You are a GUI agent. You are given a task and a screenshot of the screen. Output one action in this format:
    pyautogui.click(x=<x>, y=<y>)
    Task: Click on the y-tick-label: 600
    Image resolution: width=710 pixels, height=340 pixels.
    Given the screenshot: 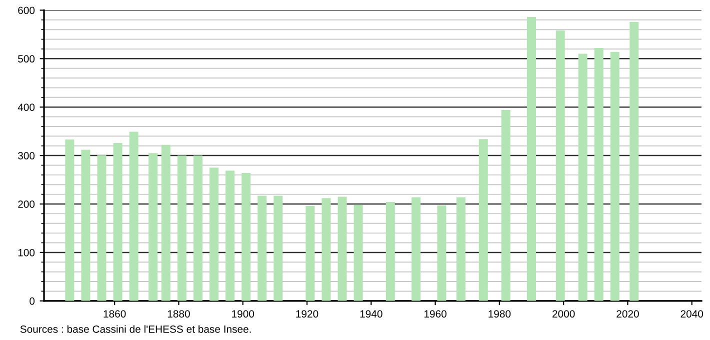 What is the action you would take?
    pyautogui.click(x=26, y=10)
    